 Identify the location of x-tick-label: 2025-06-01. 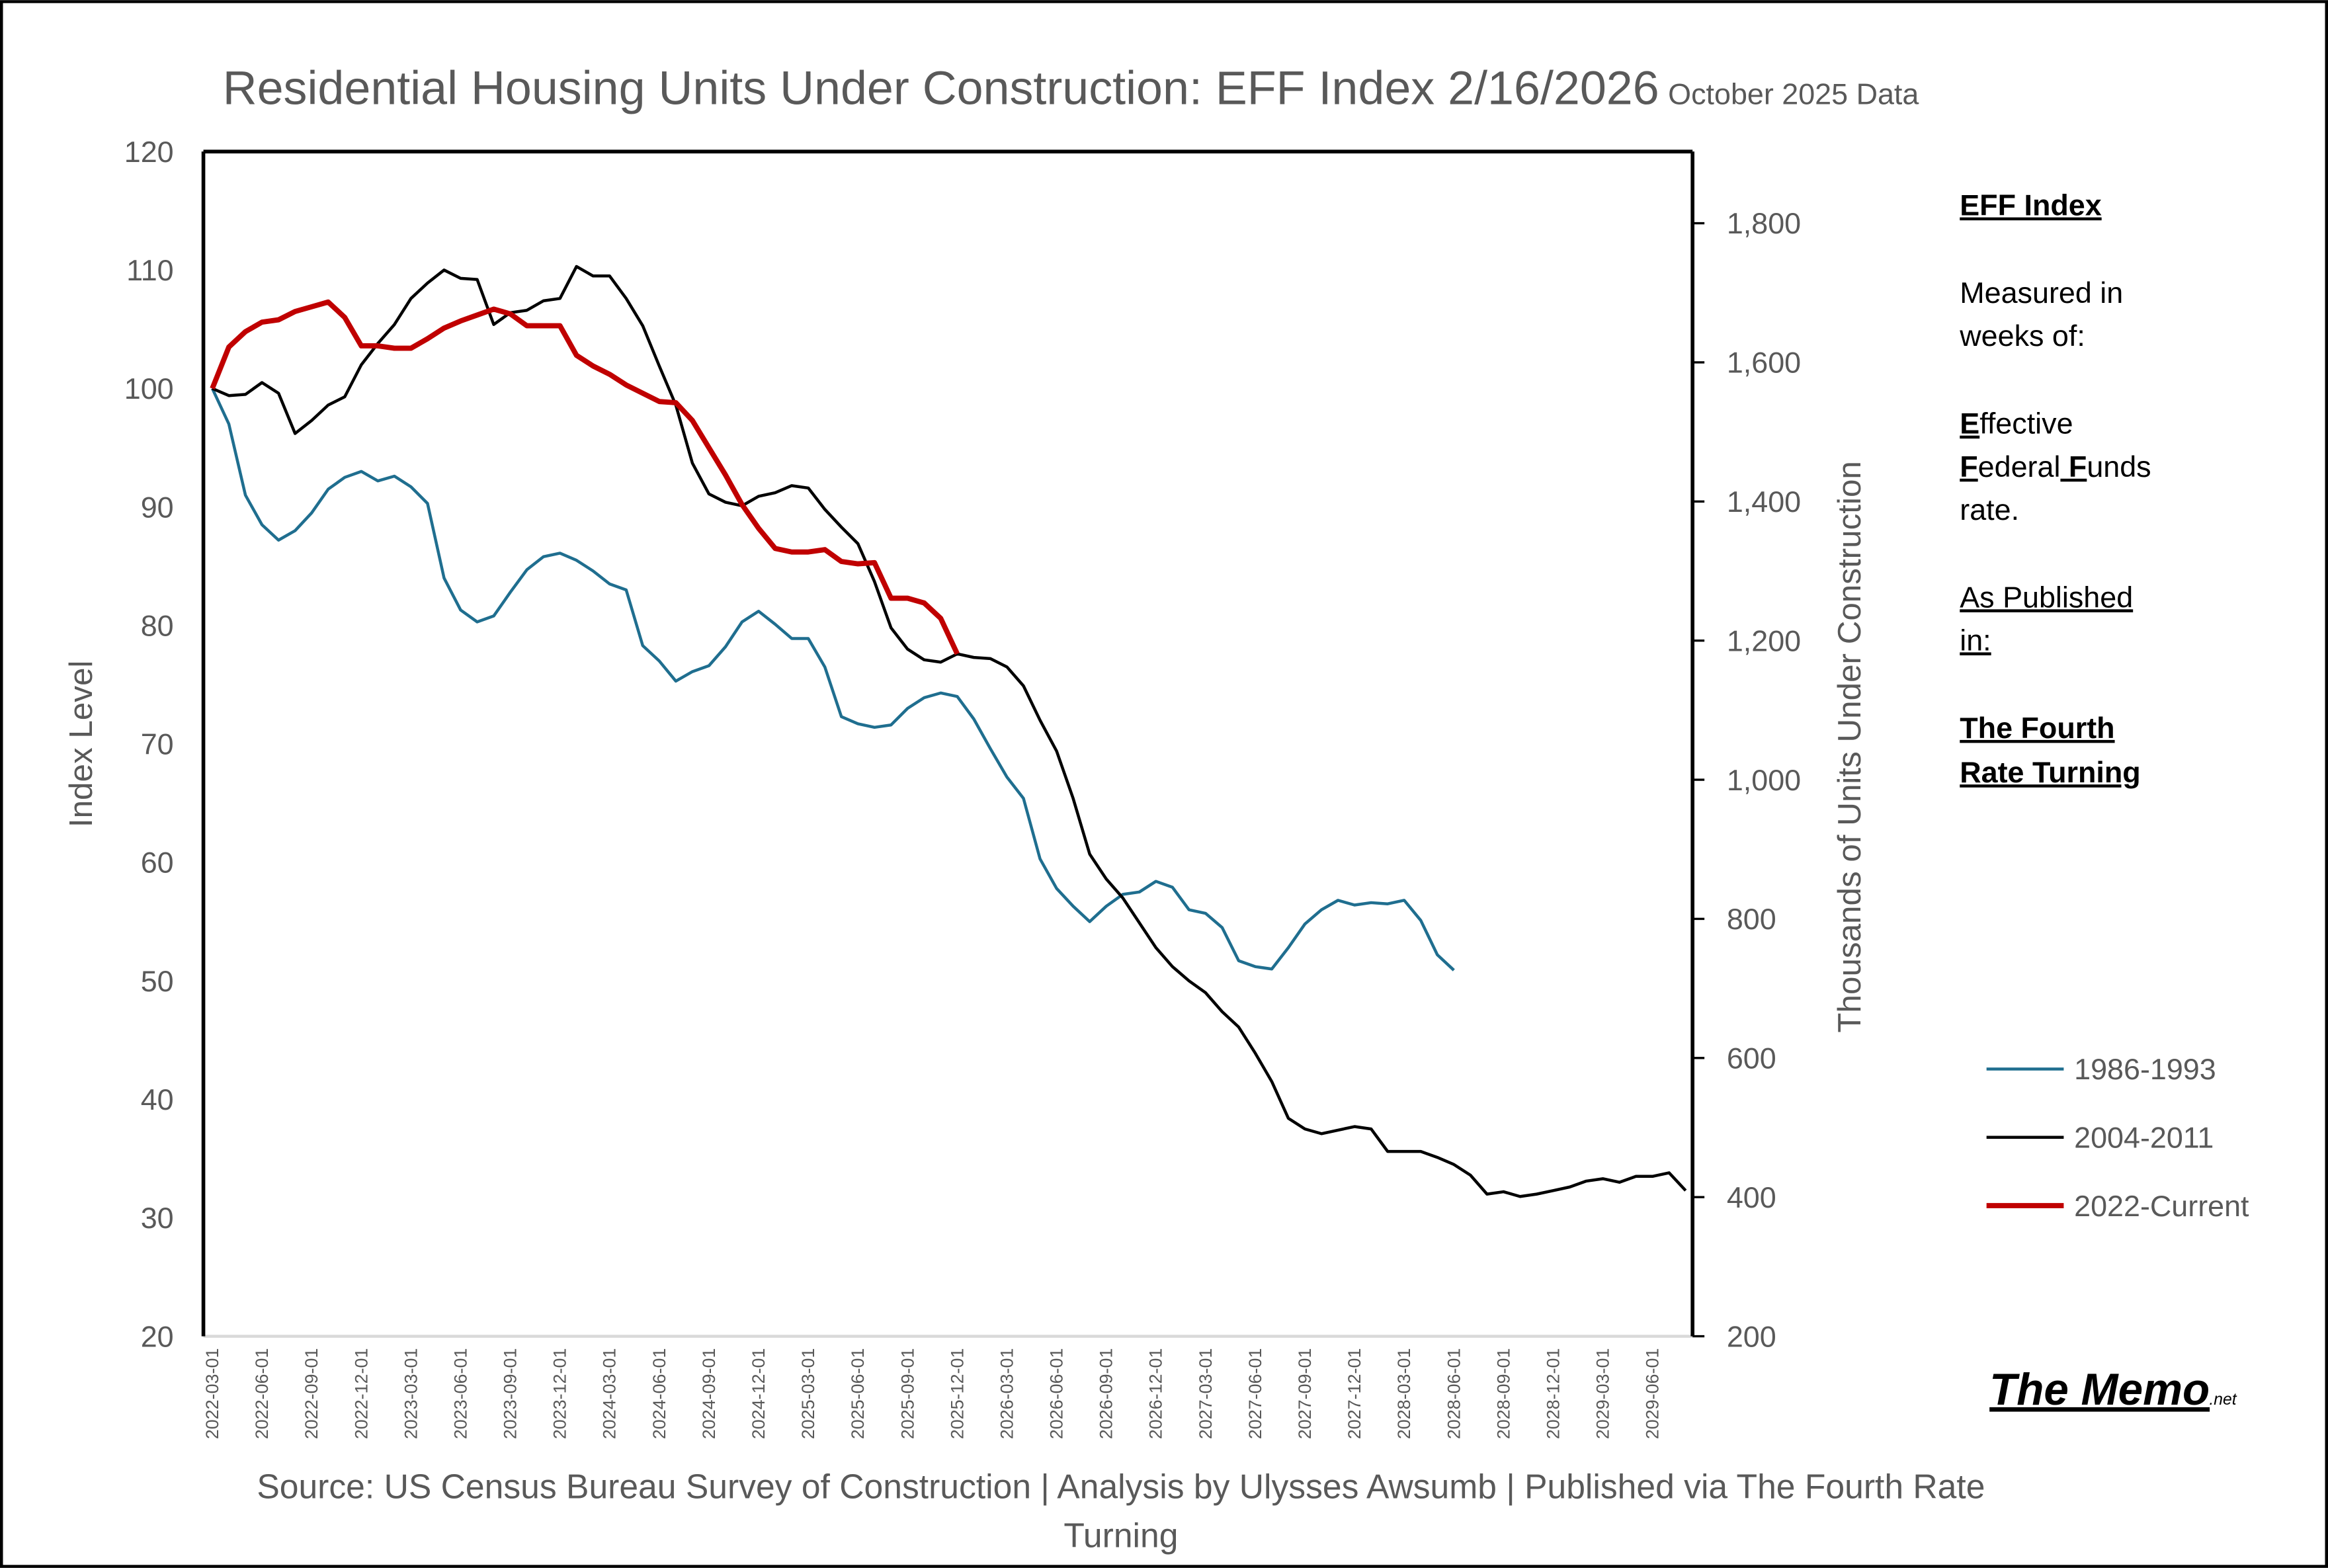
(858, 1394).